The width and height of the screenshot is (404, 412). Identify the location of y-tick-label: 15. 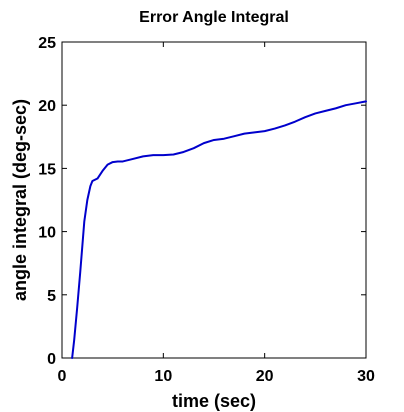
(47, 169).